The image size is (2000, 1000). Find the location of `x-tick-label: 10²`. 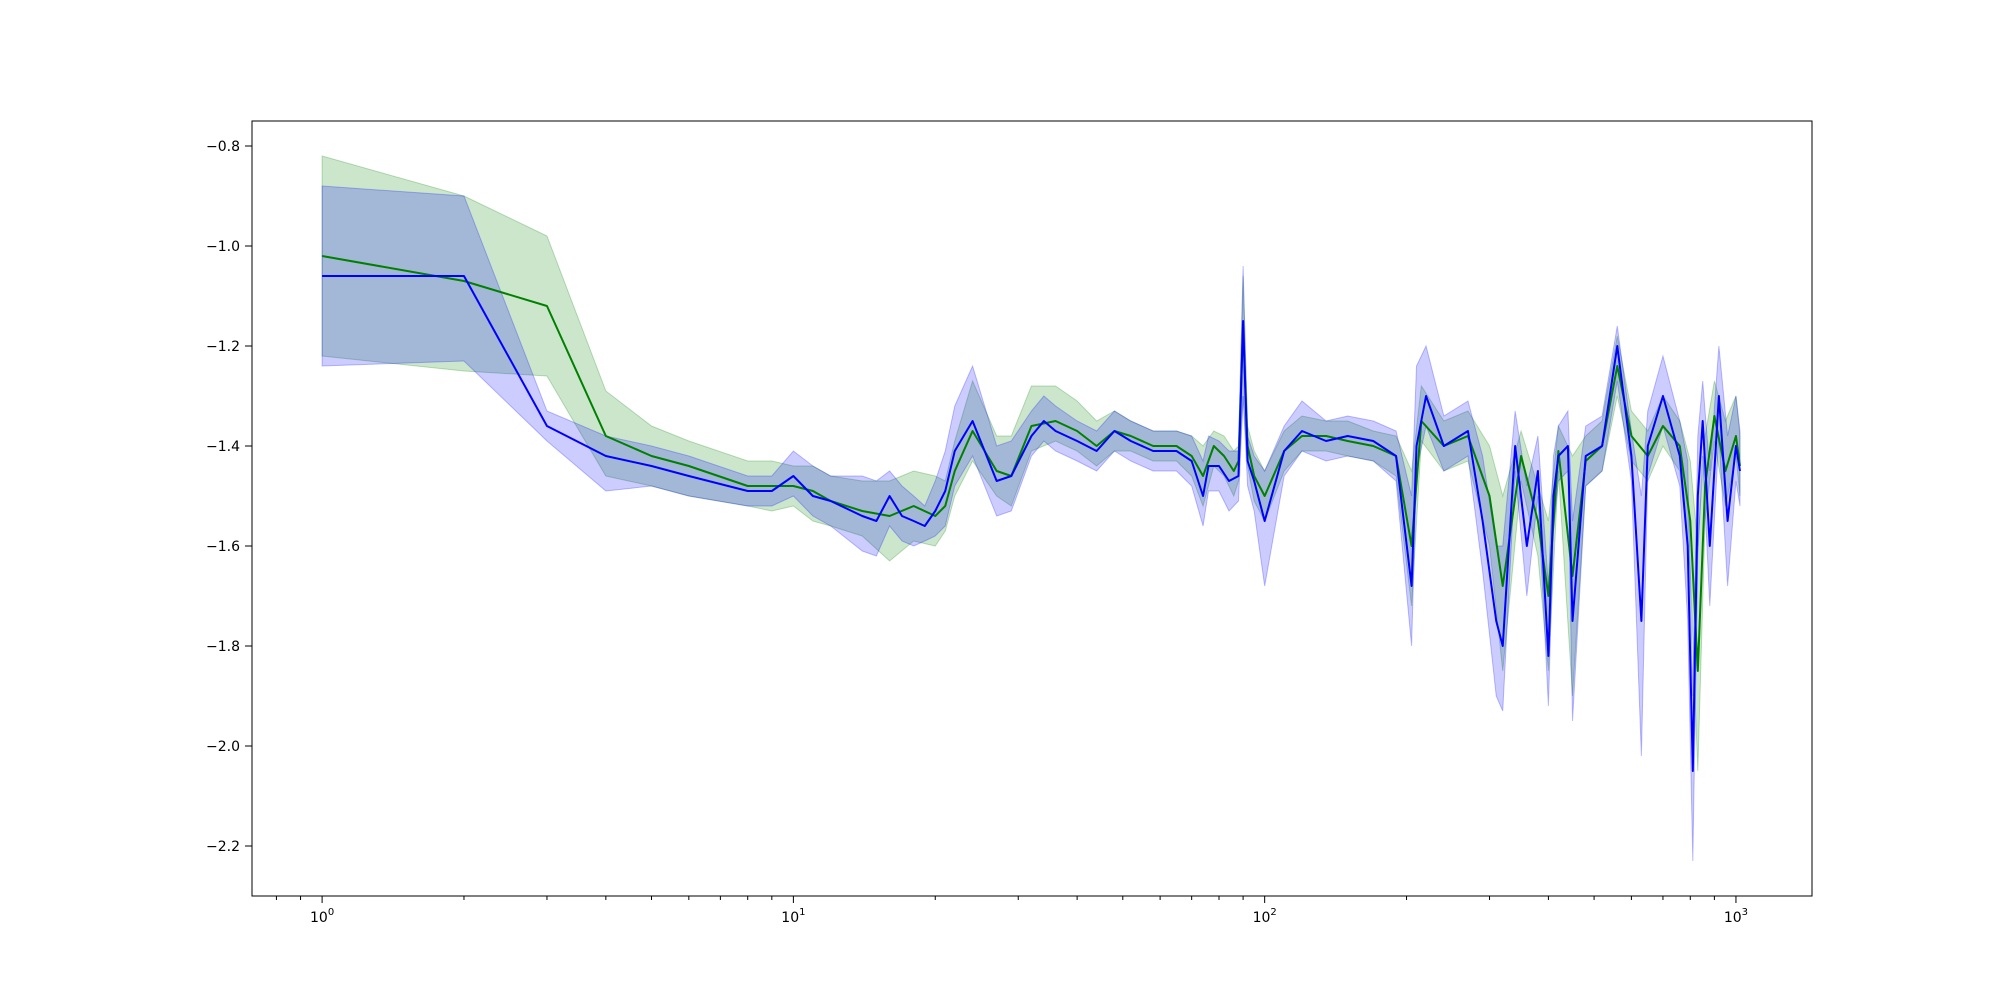

x-tick-label: 10² is located at coordinates (1265, 916).